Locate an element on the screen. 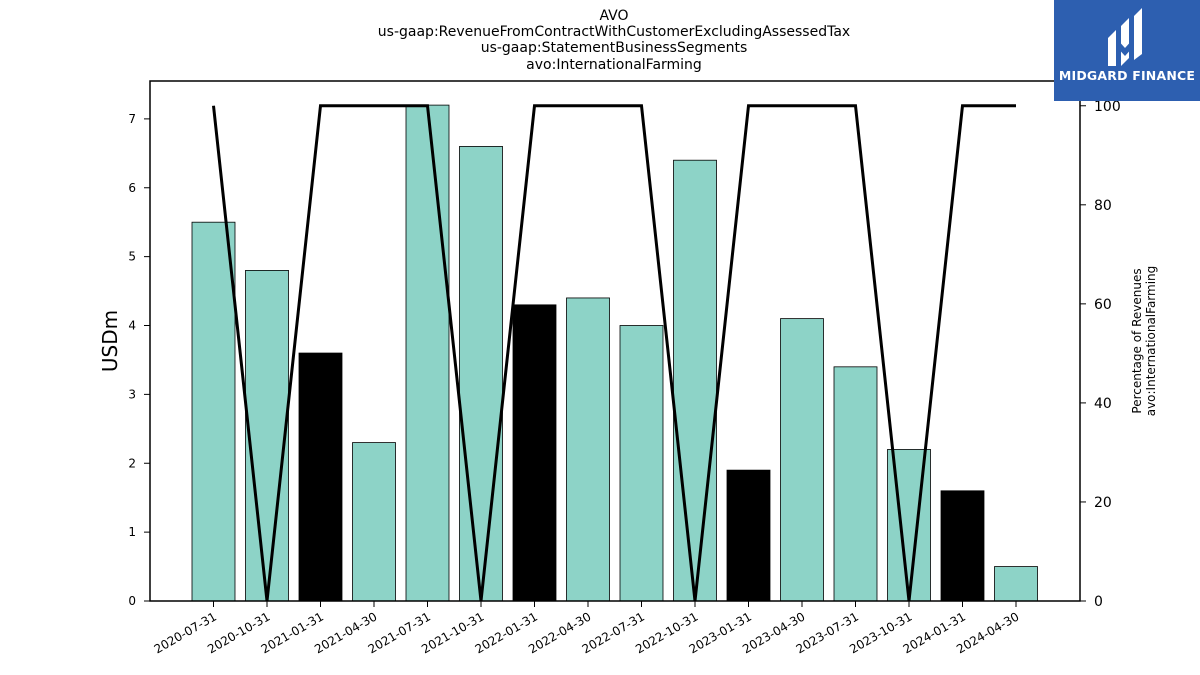 This screenshot has height=675, width=1200. y2-tick-label-20: 20 is located at coordinates (1103, 503).